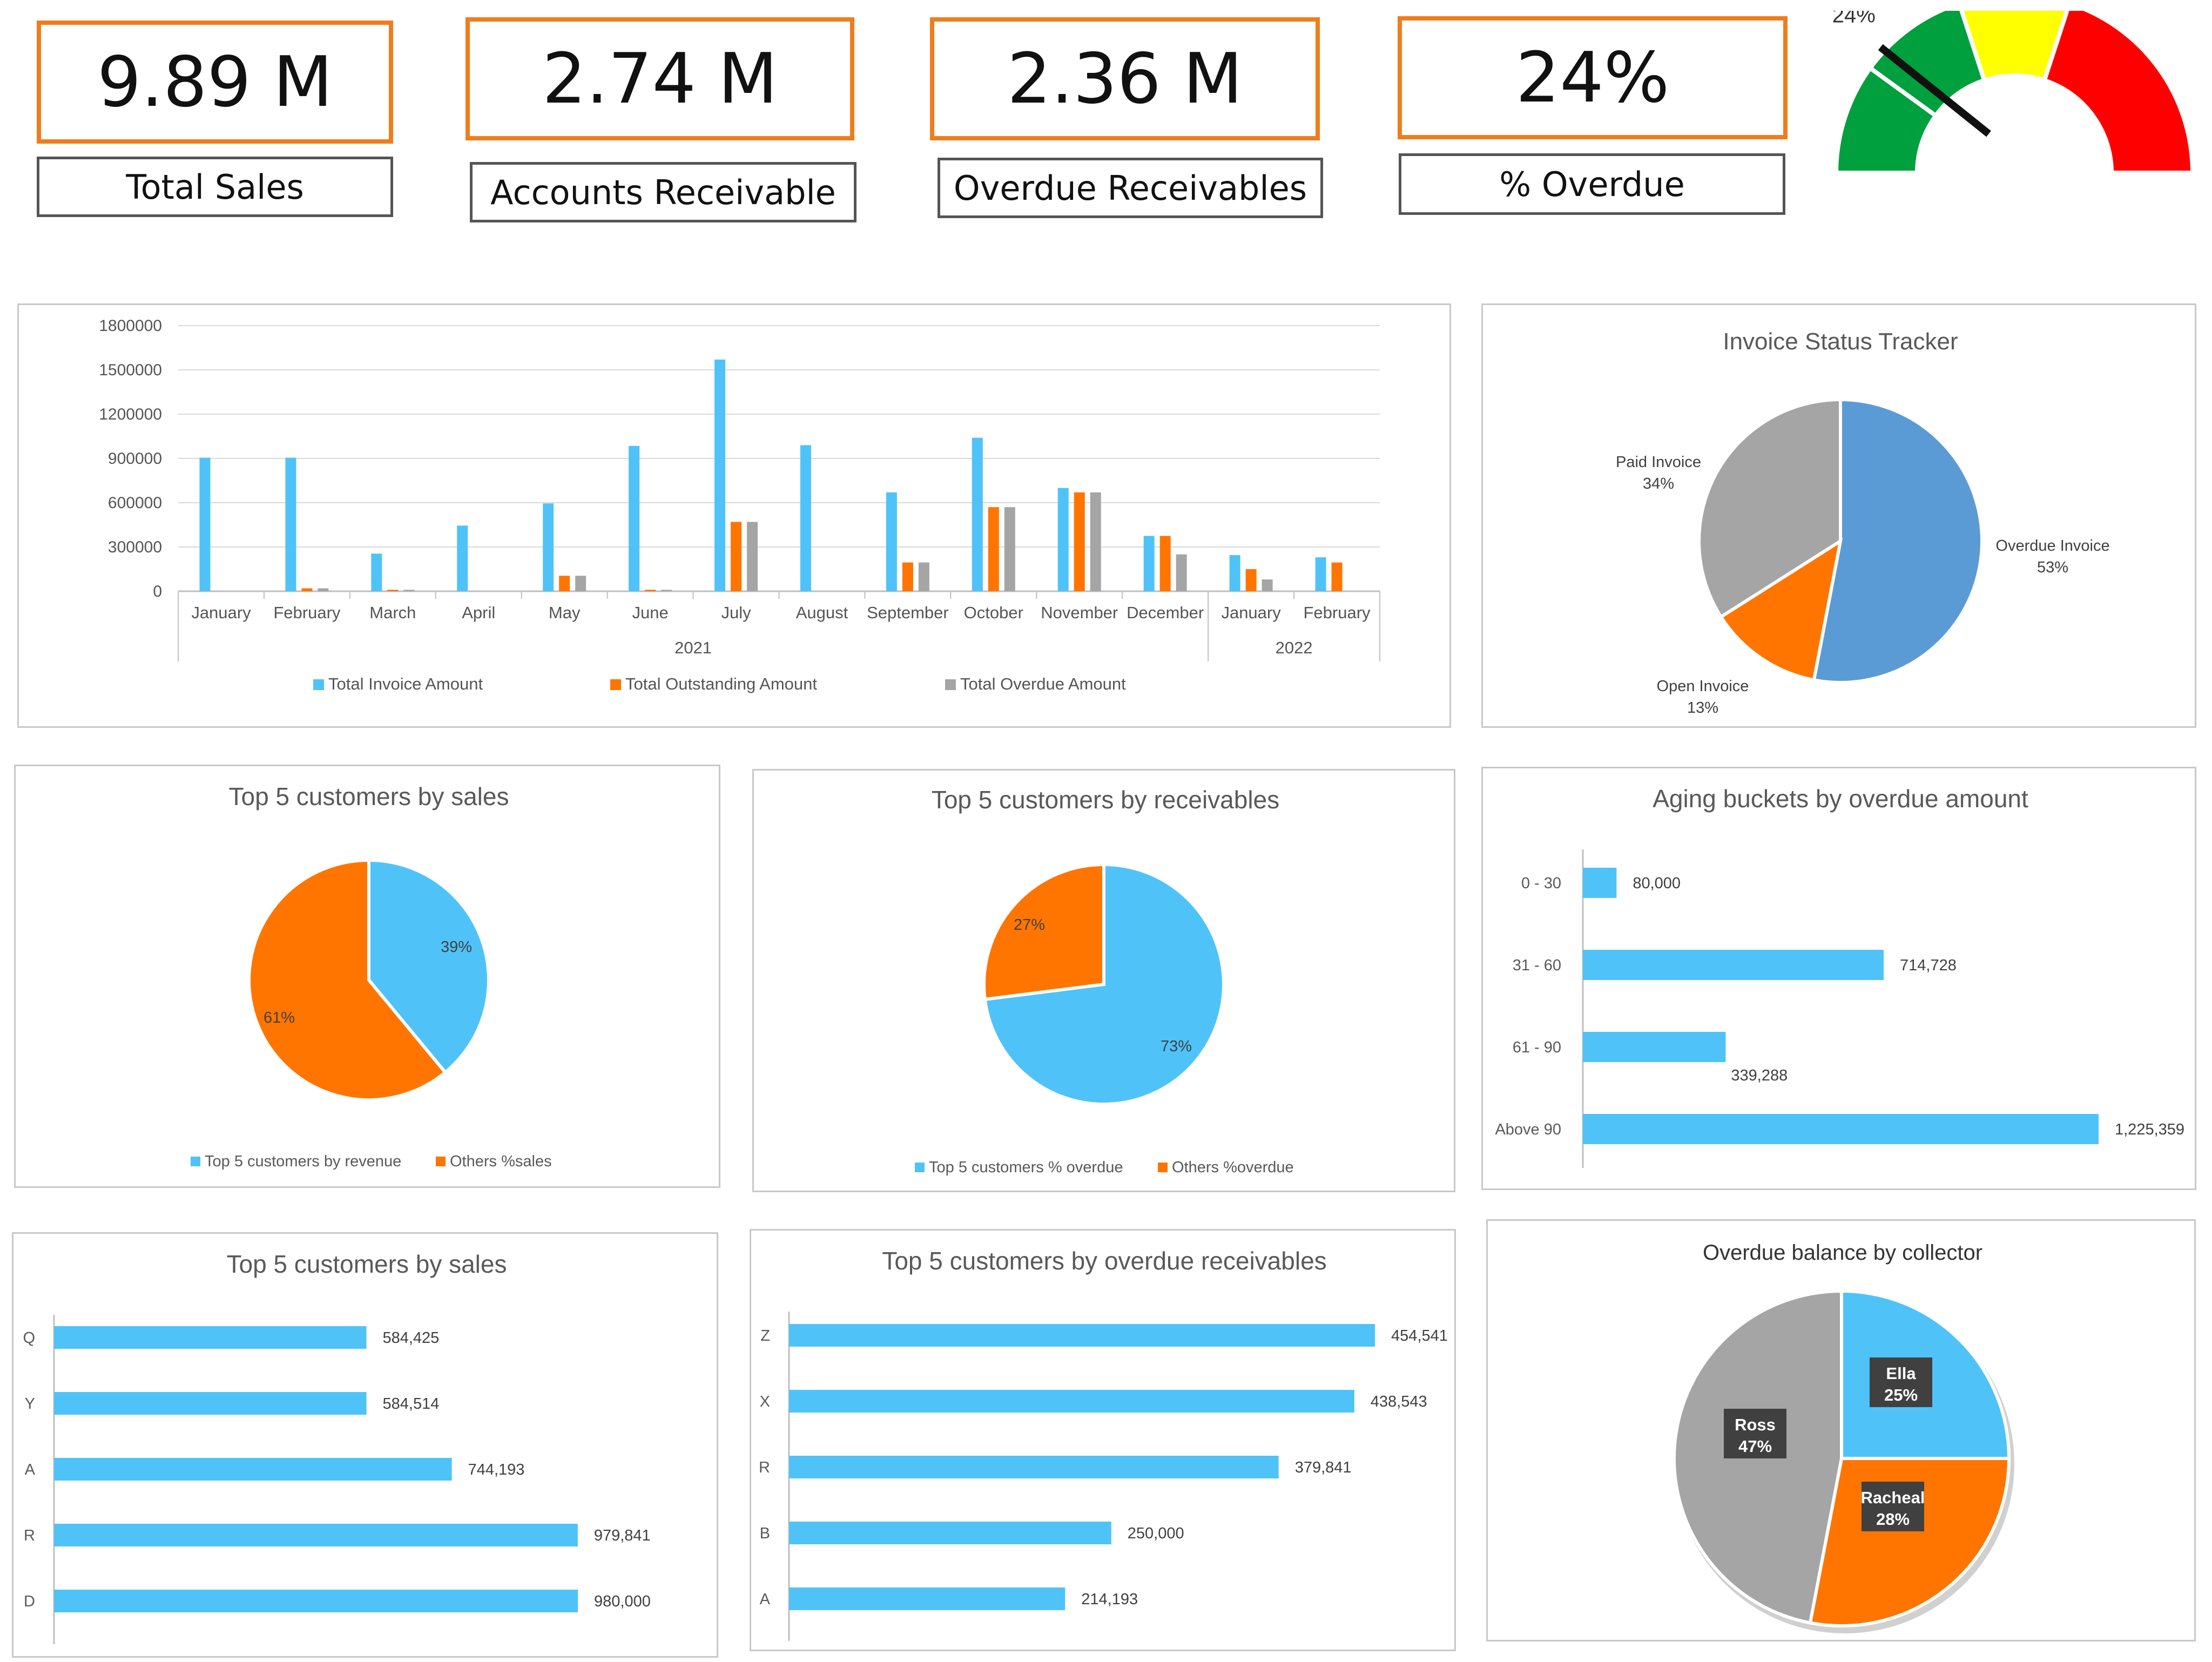 The width and height of the screenshot is (2212, 1662). What do you see at coordinates (135, 547) in the screenshot?
I see `y-tick-label: 300000` at bounding box center [135, 547].